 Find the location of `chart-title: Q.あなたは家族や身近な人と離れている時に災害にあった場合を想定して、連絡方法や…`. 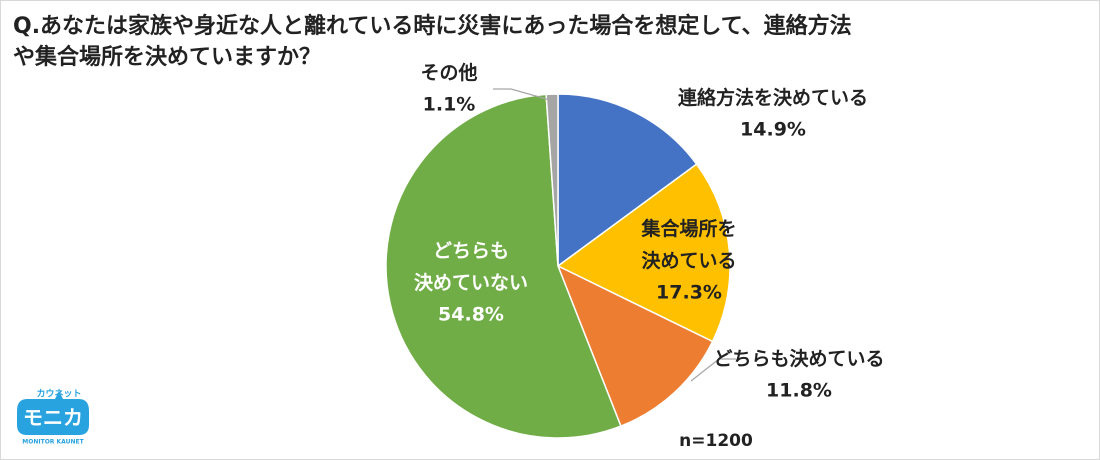

chart-title: Q.あなたは家族や身近な人と離れている時に災害にあった場合を想定して、連絡方法や… is located at coordinates (432, 42).